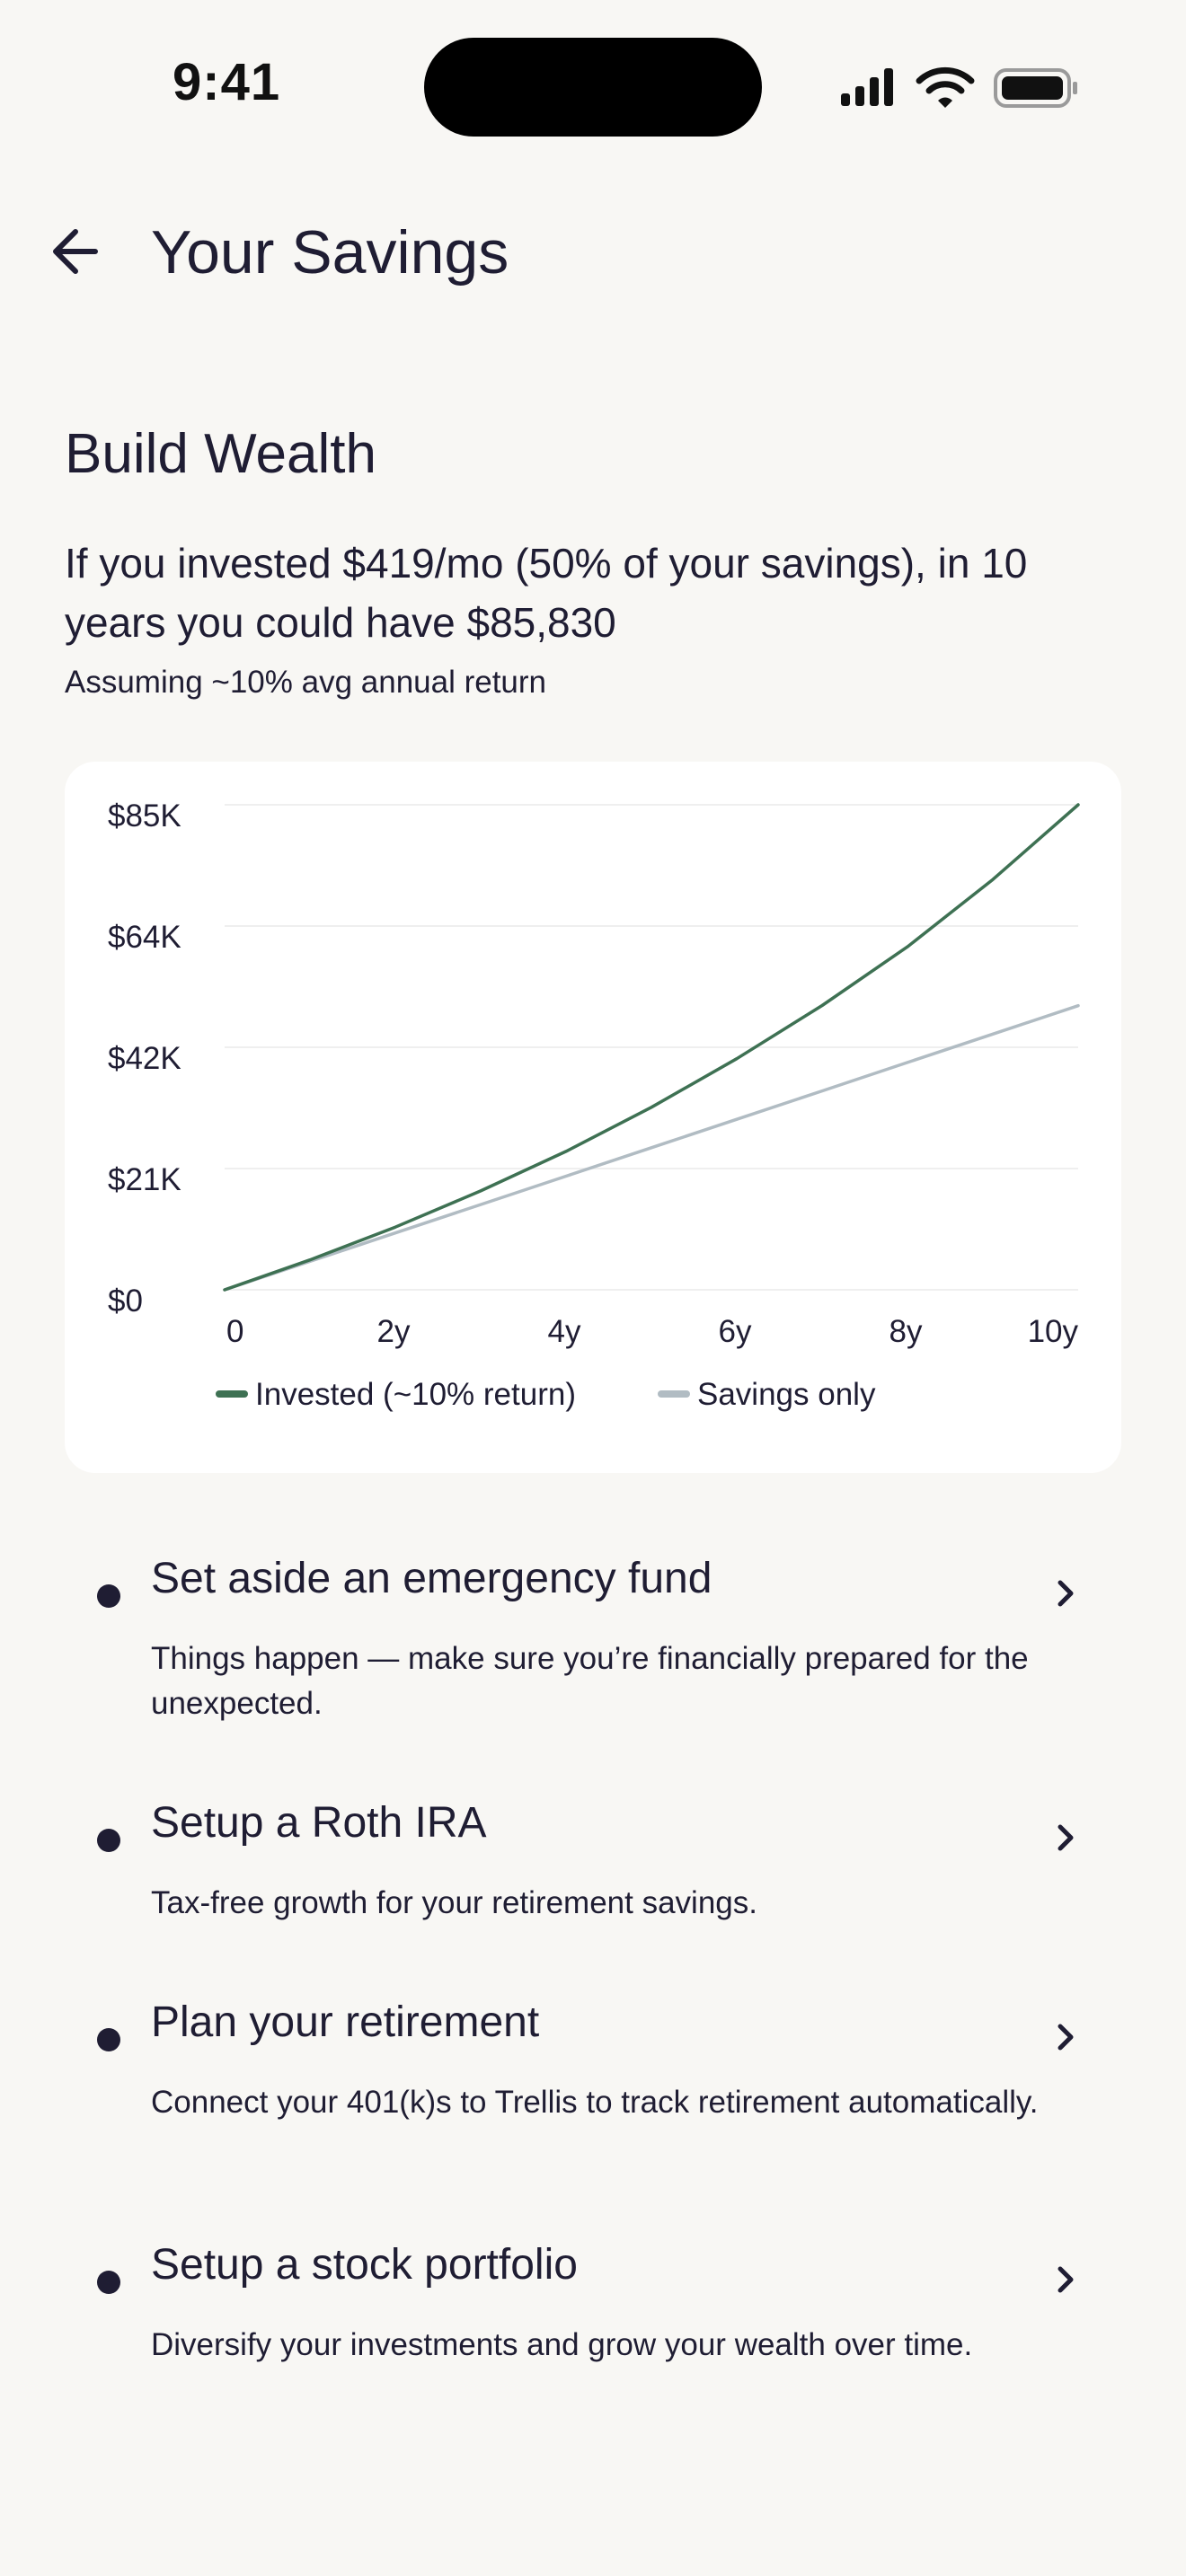 This screenshot has height=2576, width=1186. Describe the element at coordinates (564, 1331) in the screenshot. I see `x-tick-label: 4y` at that location.